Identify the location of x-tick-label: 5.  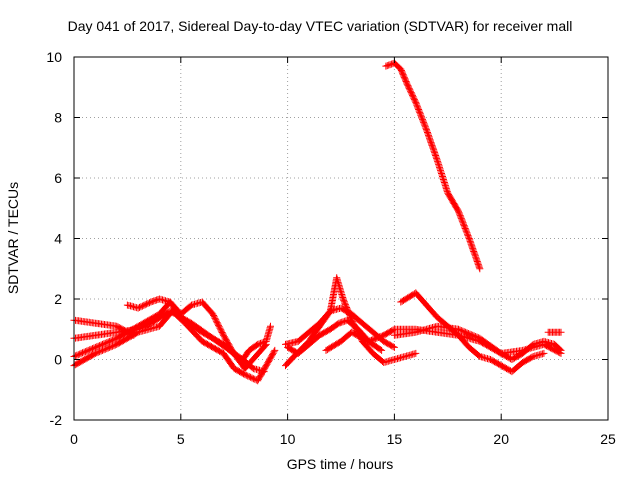
(181, 439).